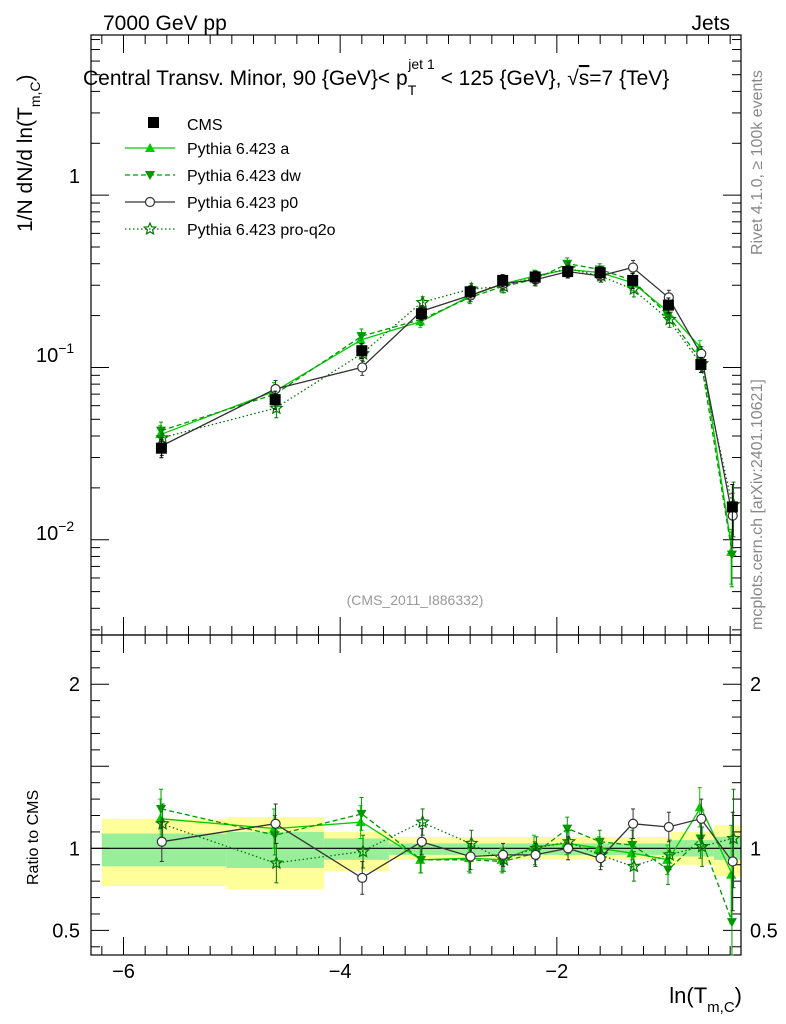 Image resolution: width=786 pixels, height=1024 pixels. I want to click on legend-label-pythia-a: Pythia 6.423 a, so click(238, 149).